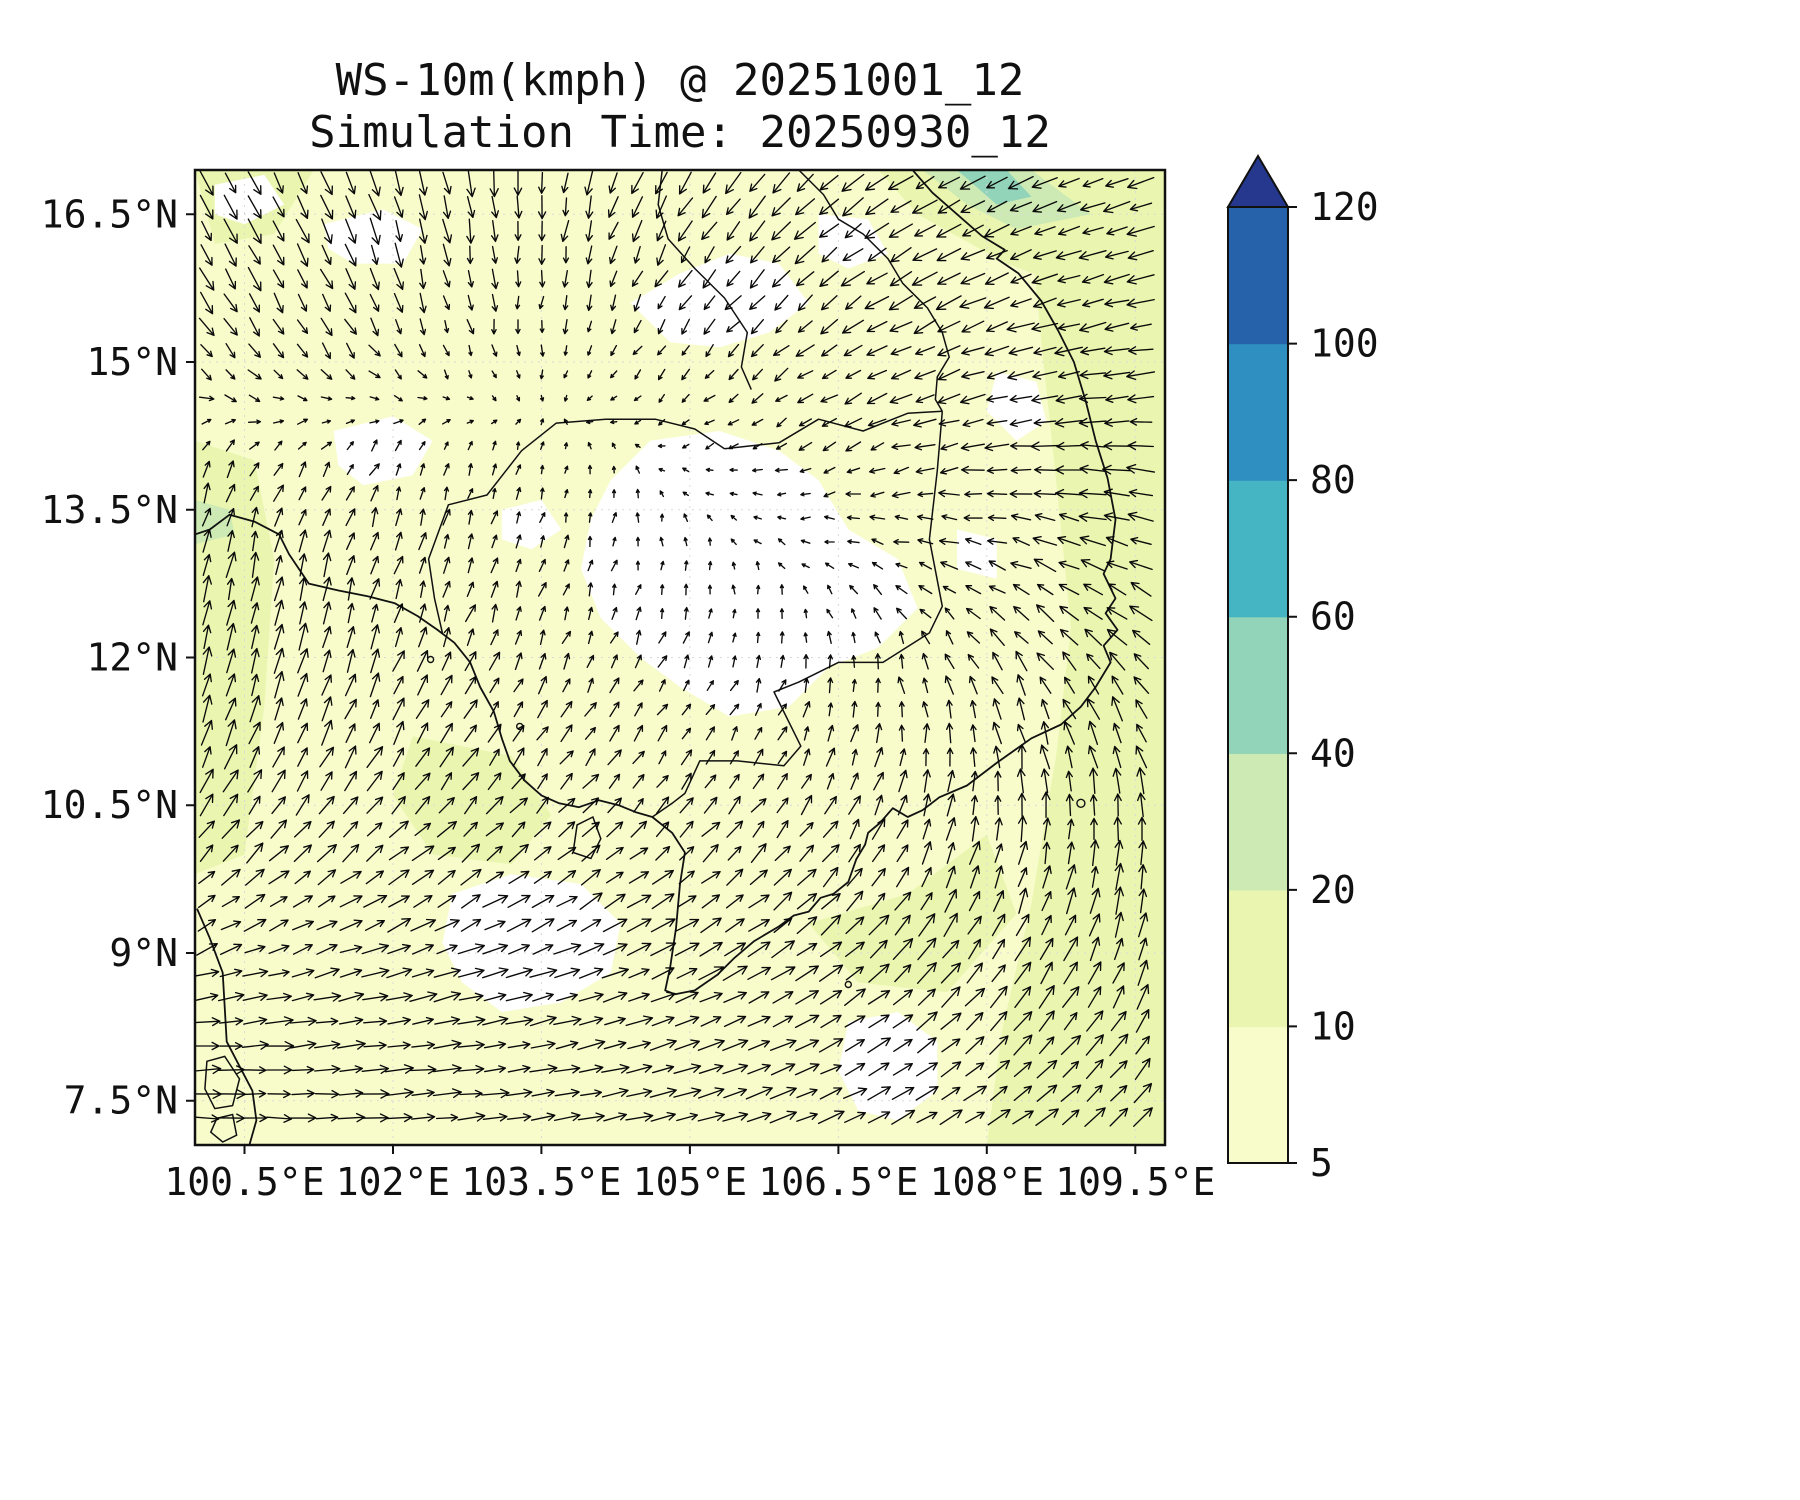 The height and width of the screenshot is (1500, 1800). Describe the element at coordinates (987, 1182) in the screenshot. I see `x-tick-label: 108°E` at that location.